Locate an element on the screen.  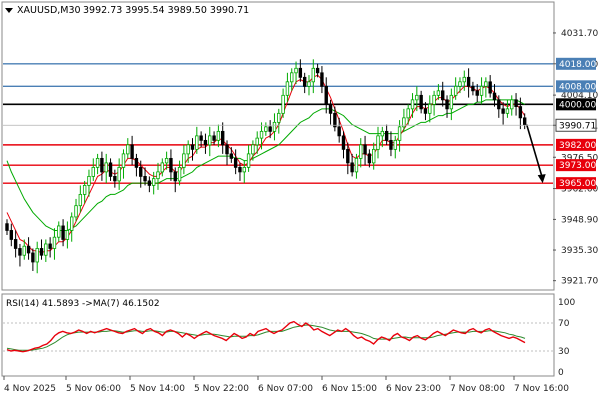
level-tag-5-bg is located at coordinates (576, 183).